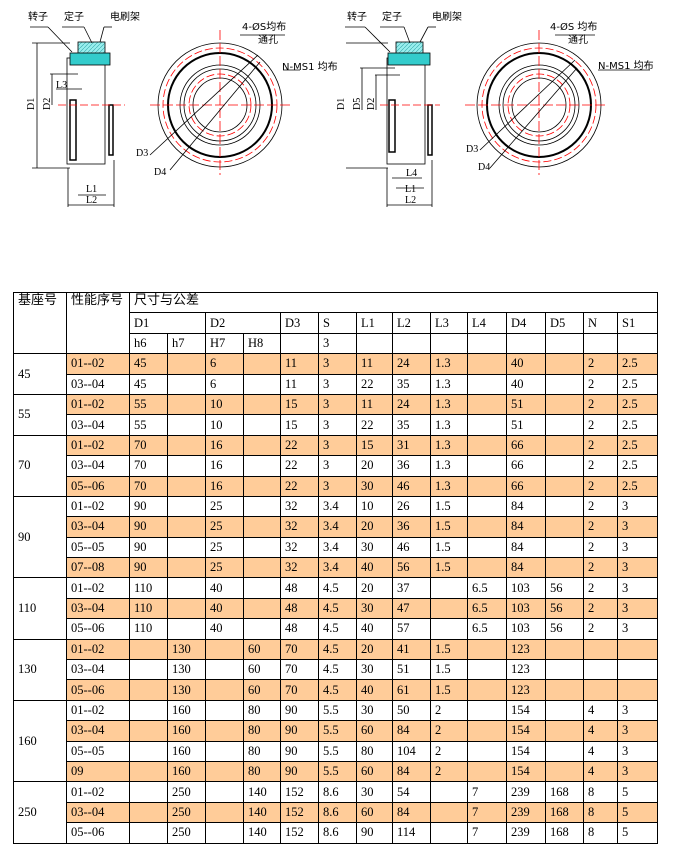 The width and height of the screenshot is (675, 846). Describe the element at coordinates (526, 833) in the screenshot. I see `value-cell: 239` at that location.